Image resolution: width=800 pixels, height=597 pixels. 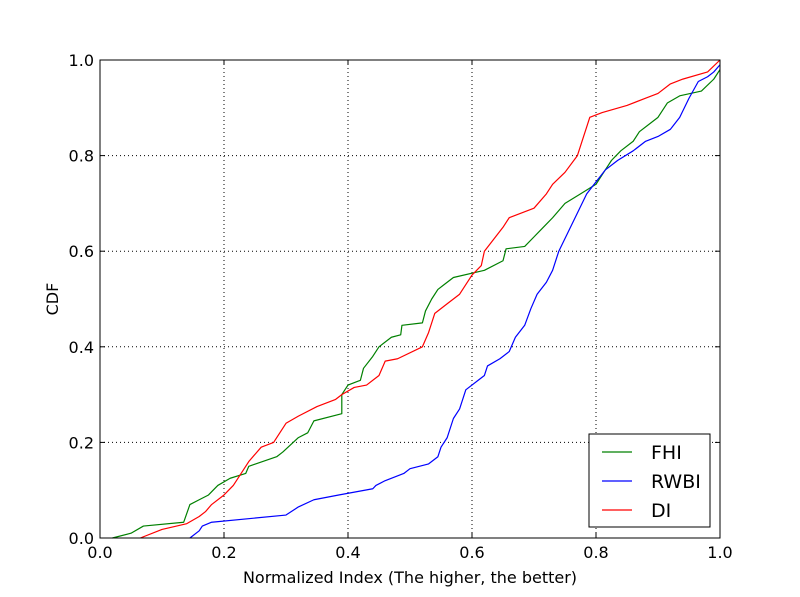 I want to click on y-tick-label: 1.0, so click(x=81, y=60).